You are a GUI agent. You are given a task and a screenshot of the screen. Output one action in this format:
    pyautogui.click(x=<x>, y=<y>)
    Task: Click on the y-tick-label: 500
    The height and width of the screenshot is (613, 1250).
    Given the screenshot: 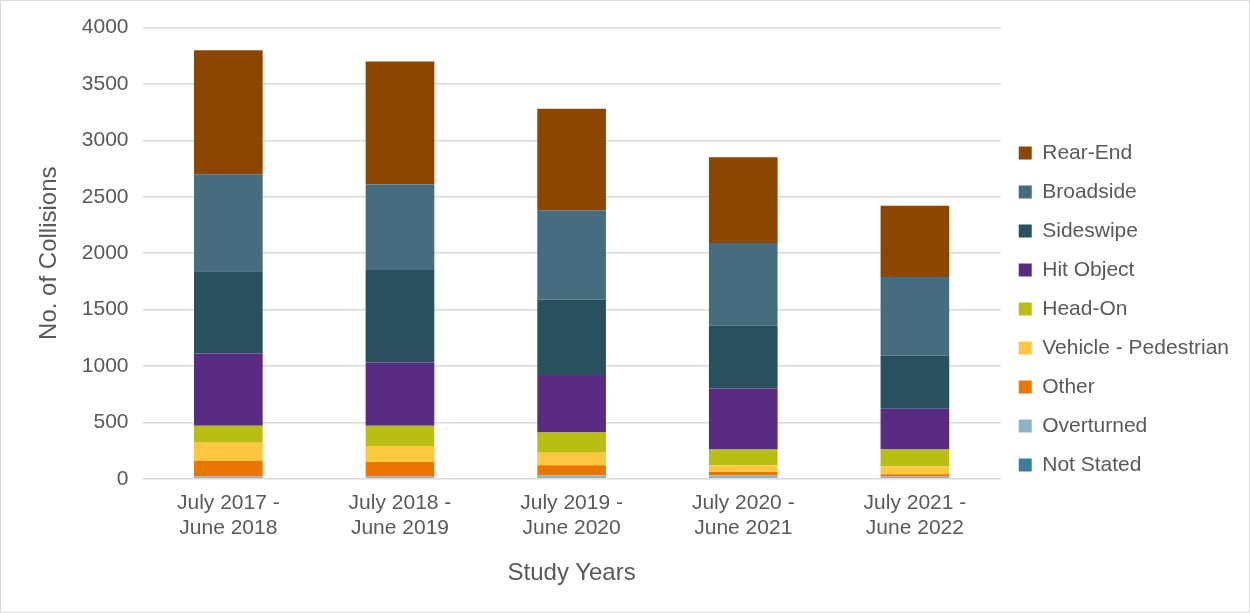 What is the action you would take?
    pyautogui.click(x=111, y=421)
    